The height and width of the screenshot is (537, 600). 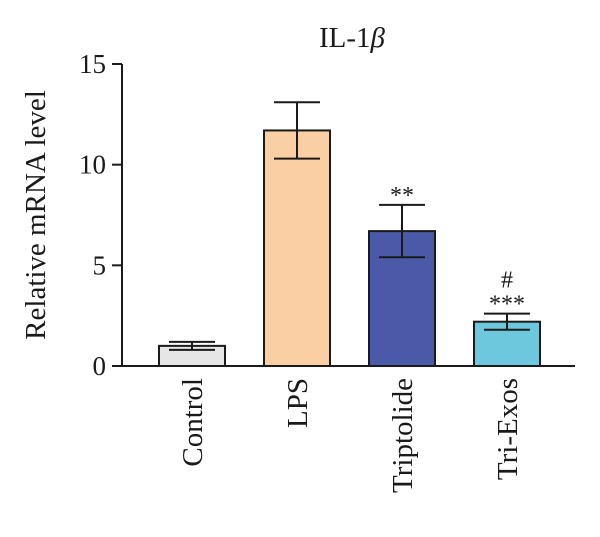 What do you see at coordinates (507, 281) in the screenshot?
I see `significance-marker: #` at bounding box center [507, 281].